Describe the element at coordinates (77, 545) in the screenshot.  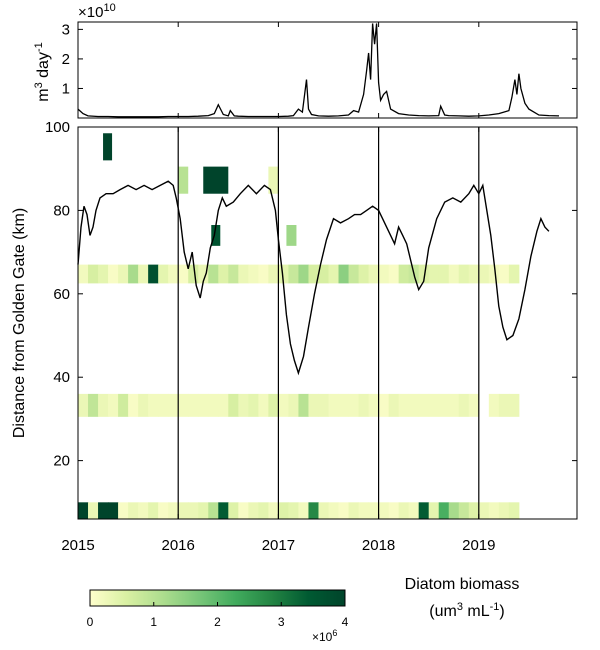
I see `main-x-tick-label: 2015` at that location.